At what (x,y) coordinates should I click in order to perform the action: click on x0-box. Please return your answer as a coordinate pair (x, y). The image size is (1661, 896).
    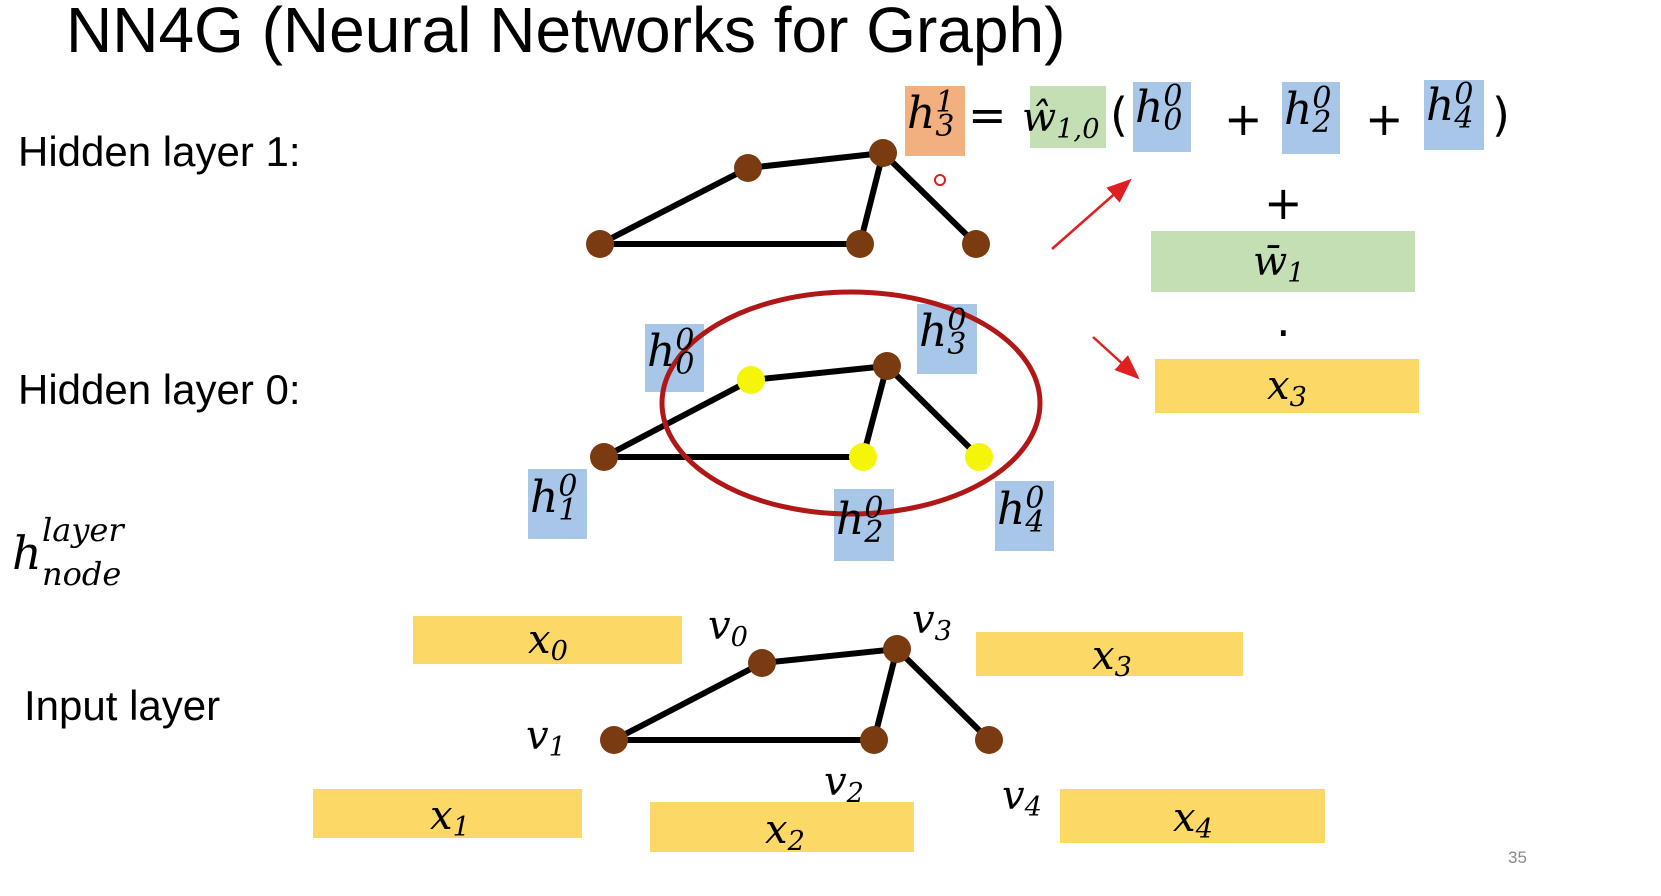
    Looking at the image, I should click on (547, 640).